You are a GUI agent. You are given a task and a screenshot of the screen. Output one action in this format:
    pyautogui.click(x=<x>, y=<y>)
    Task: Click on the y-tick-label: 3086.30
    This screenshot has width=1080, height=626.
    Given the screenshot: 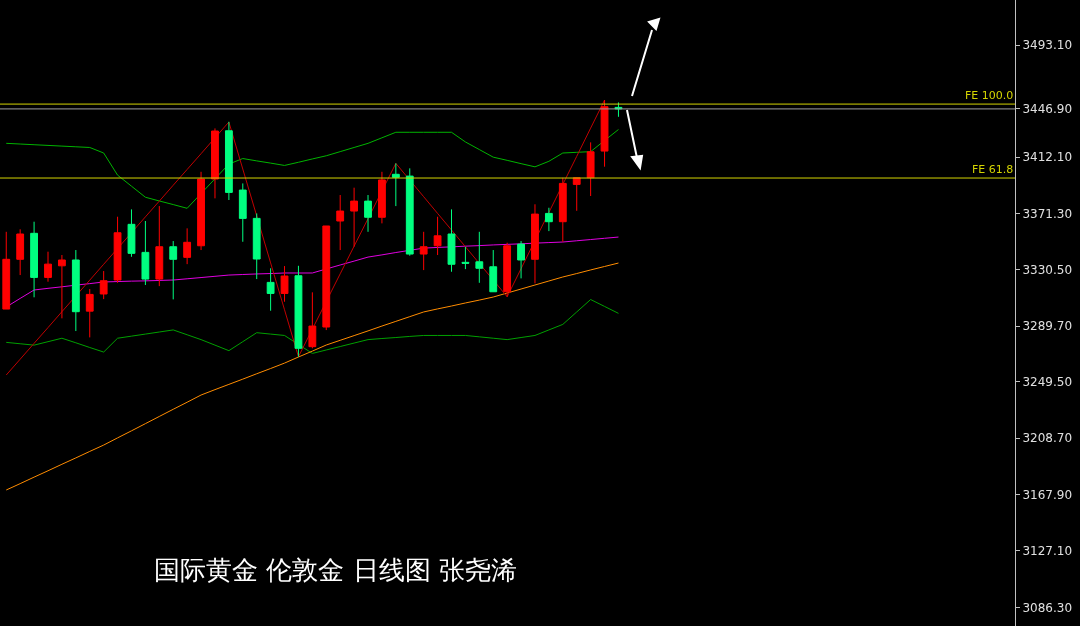 What is the action you would take?
    pyautogui.click(x=1047, y=607)
    